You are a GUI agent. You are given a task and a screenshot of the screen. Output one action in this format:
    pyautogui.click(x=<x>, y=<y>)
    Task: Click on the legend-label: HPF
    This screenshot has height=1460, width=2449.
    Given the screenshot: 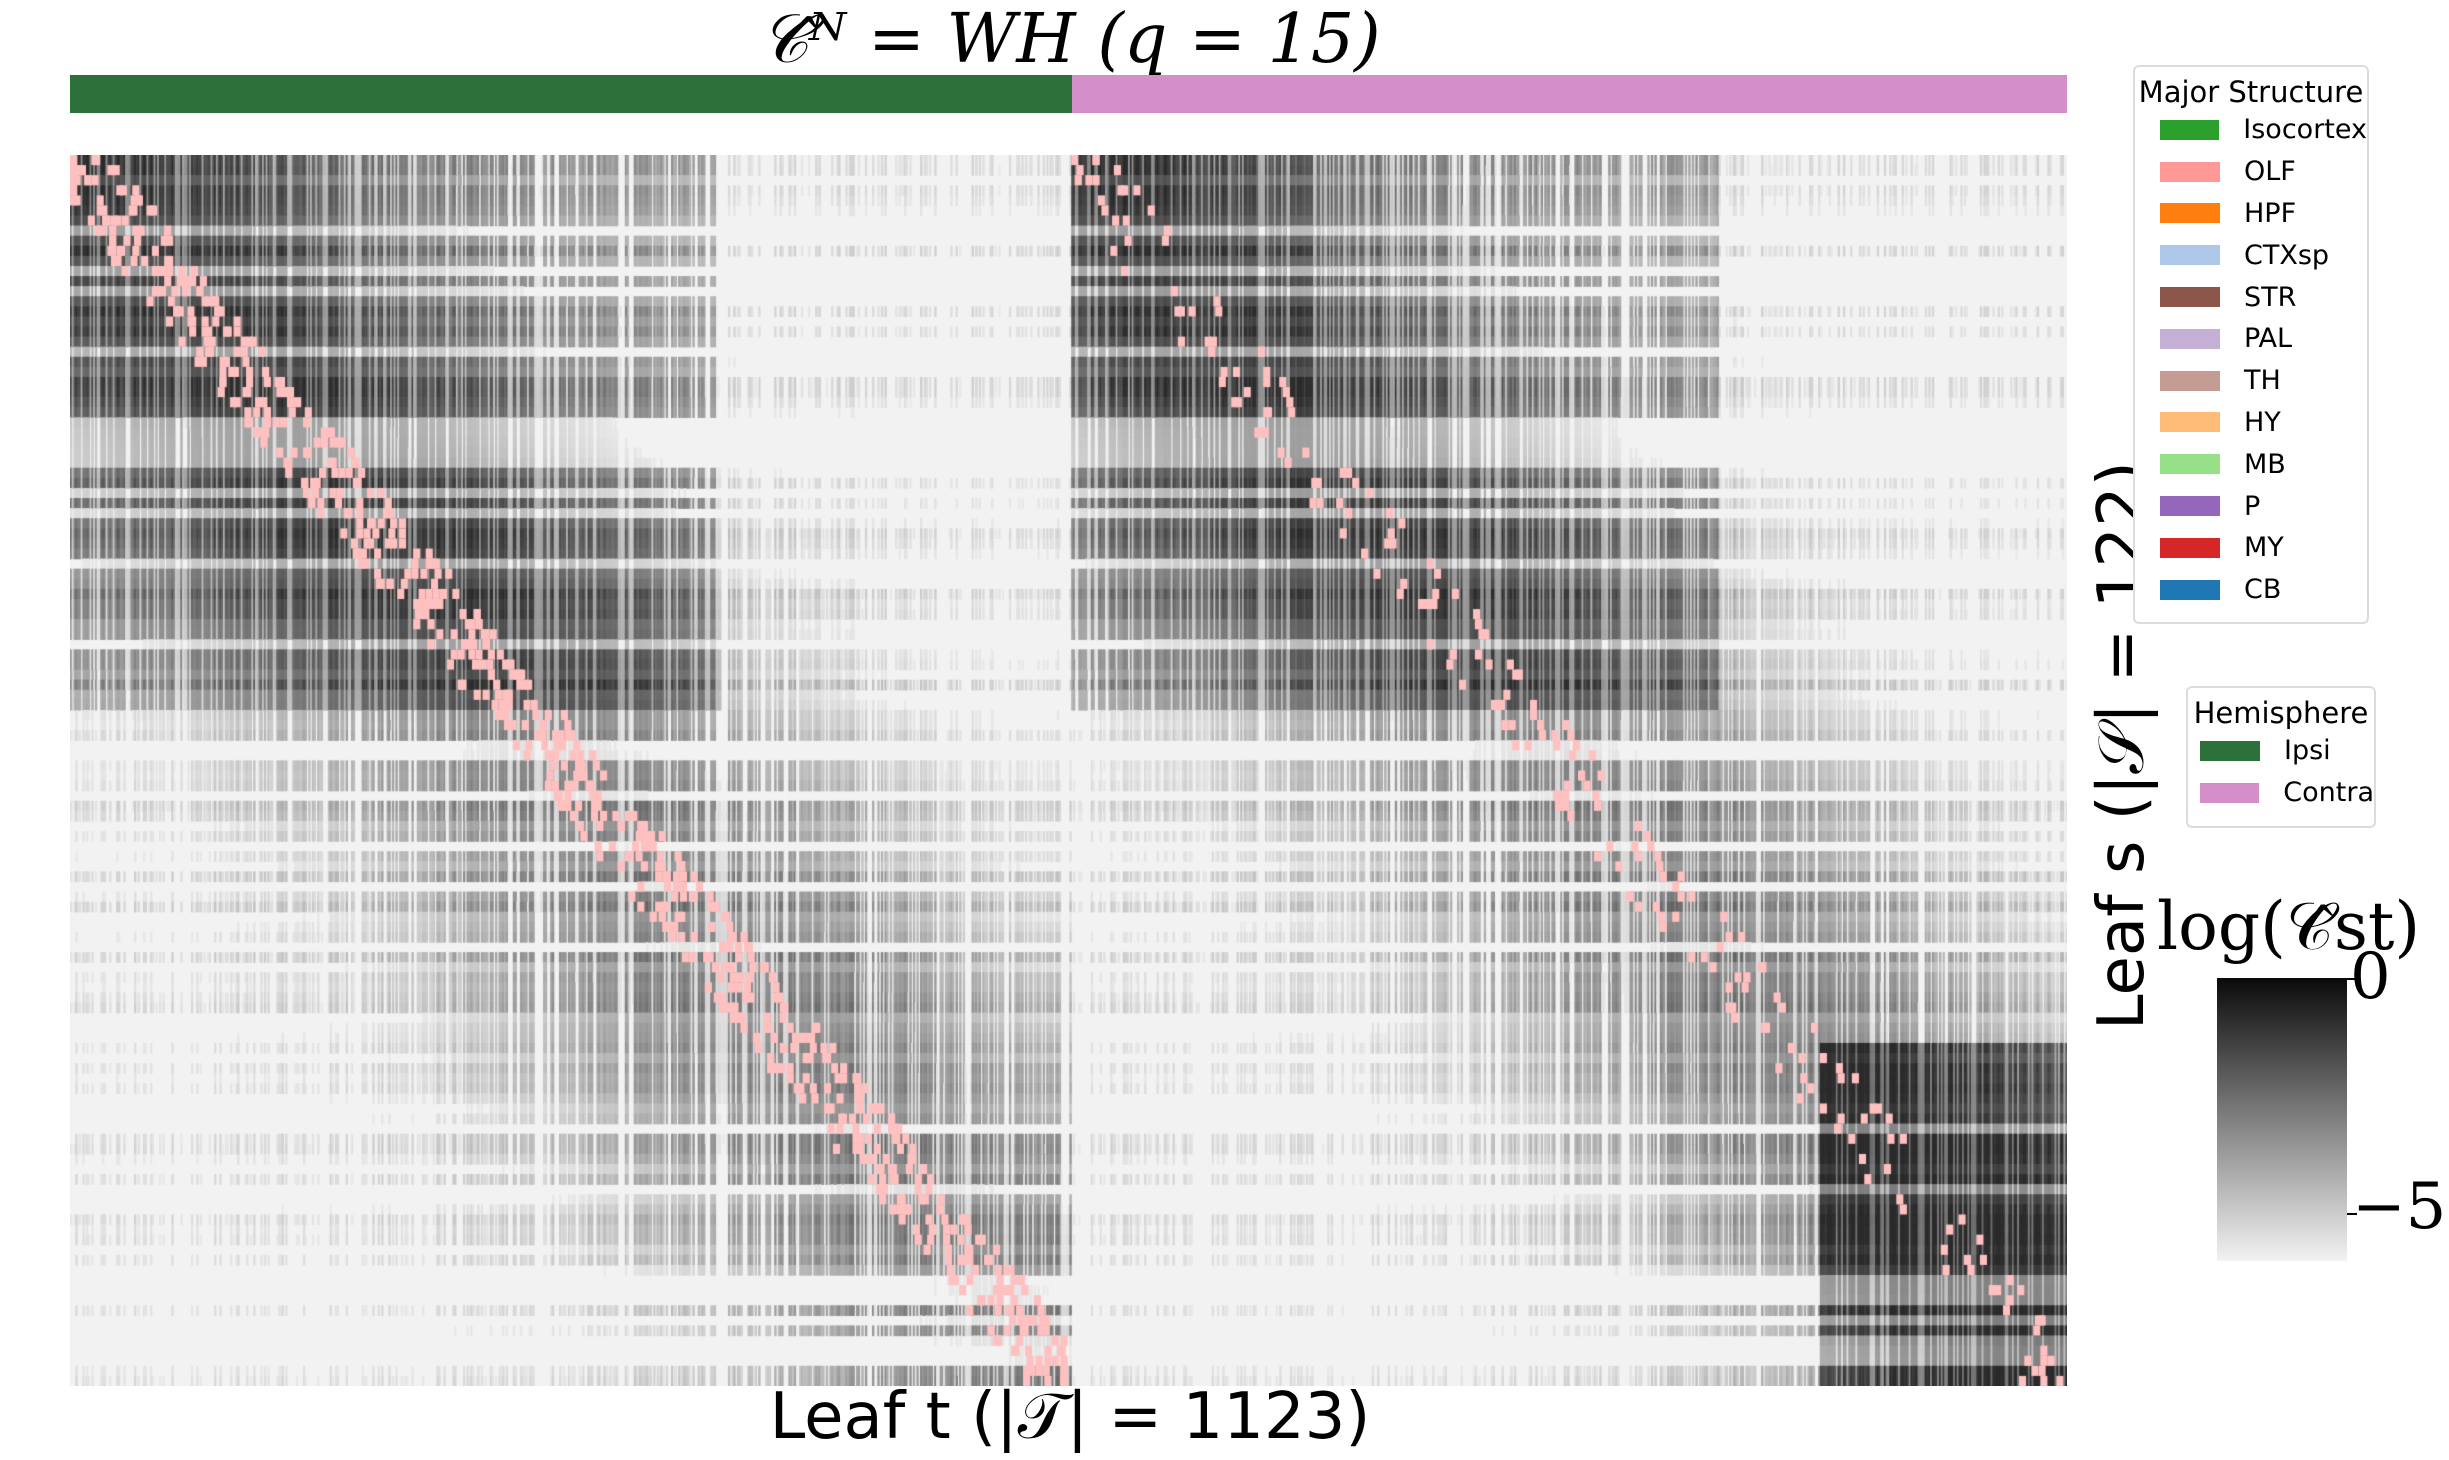 What is the action you would take?
    pyautogui.click(x=2270, y=213)
    